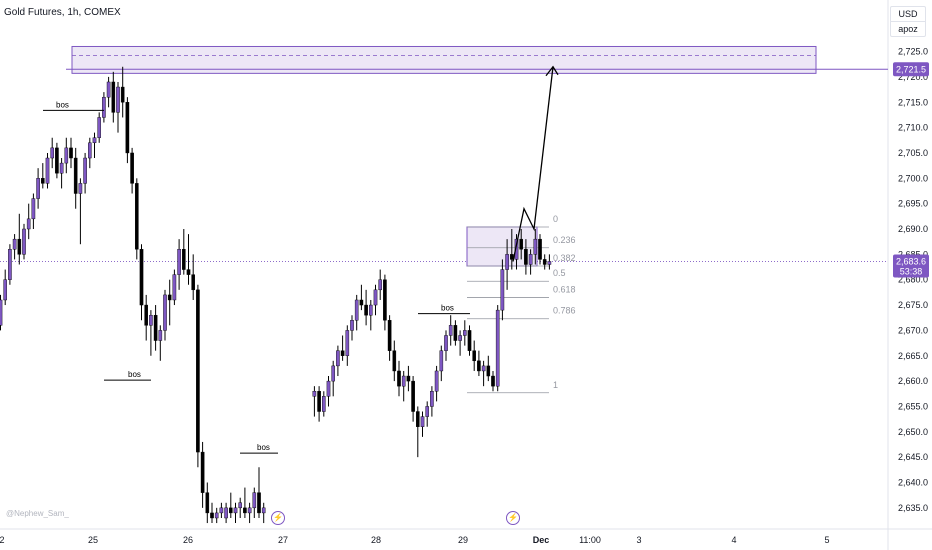 The width and height of the screenshot is (932, 550). I want to click on price-tick-label: 2,635.0, so click(913, 508).